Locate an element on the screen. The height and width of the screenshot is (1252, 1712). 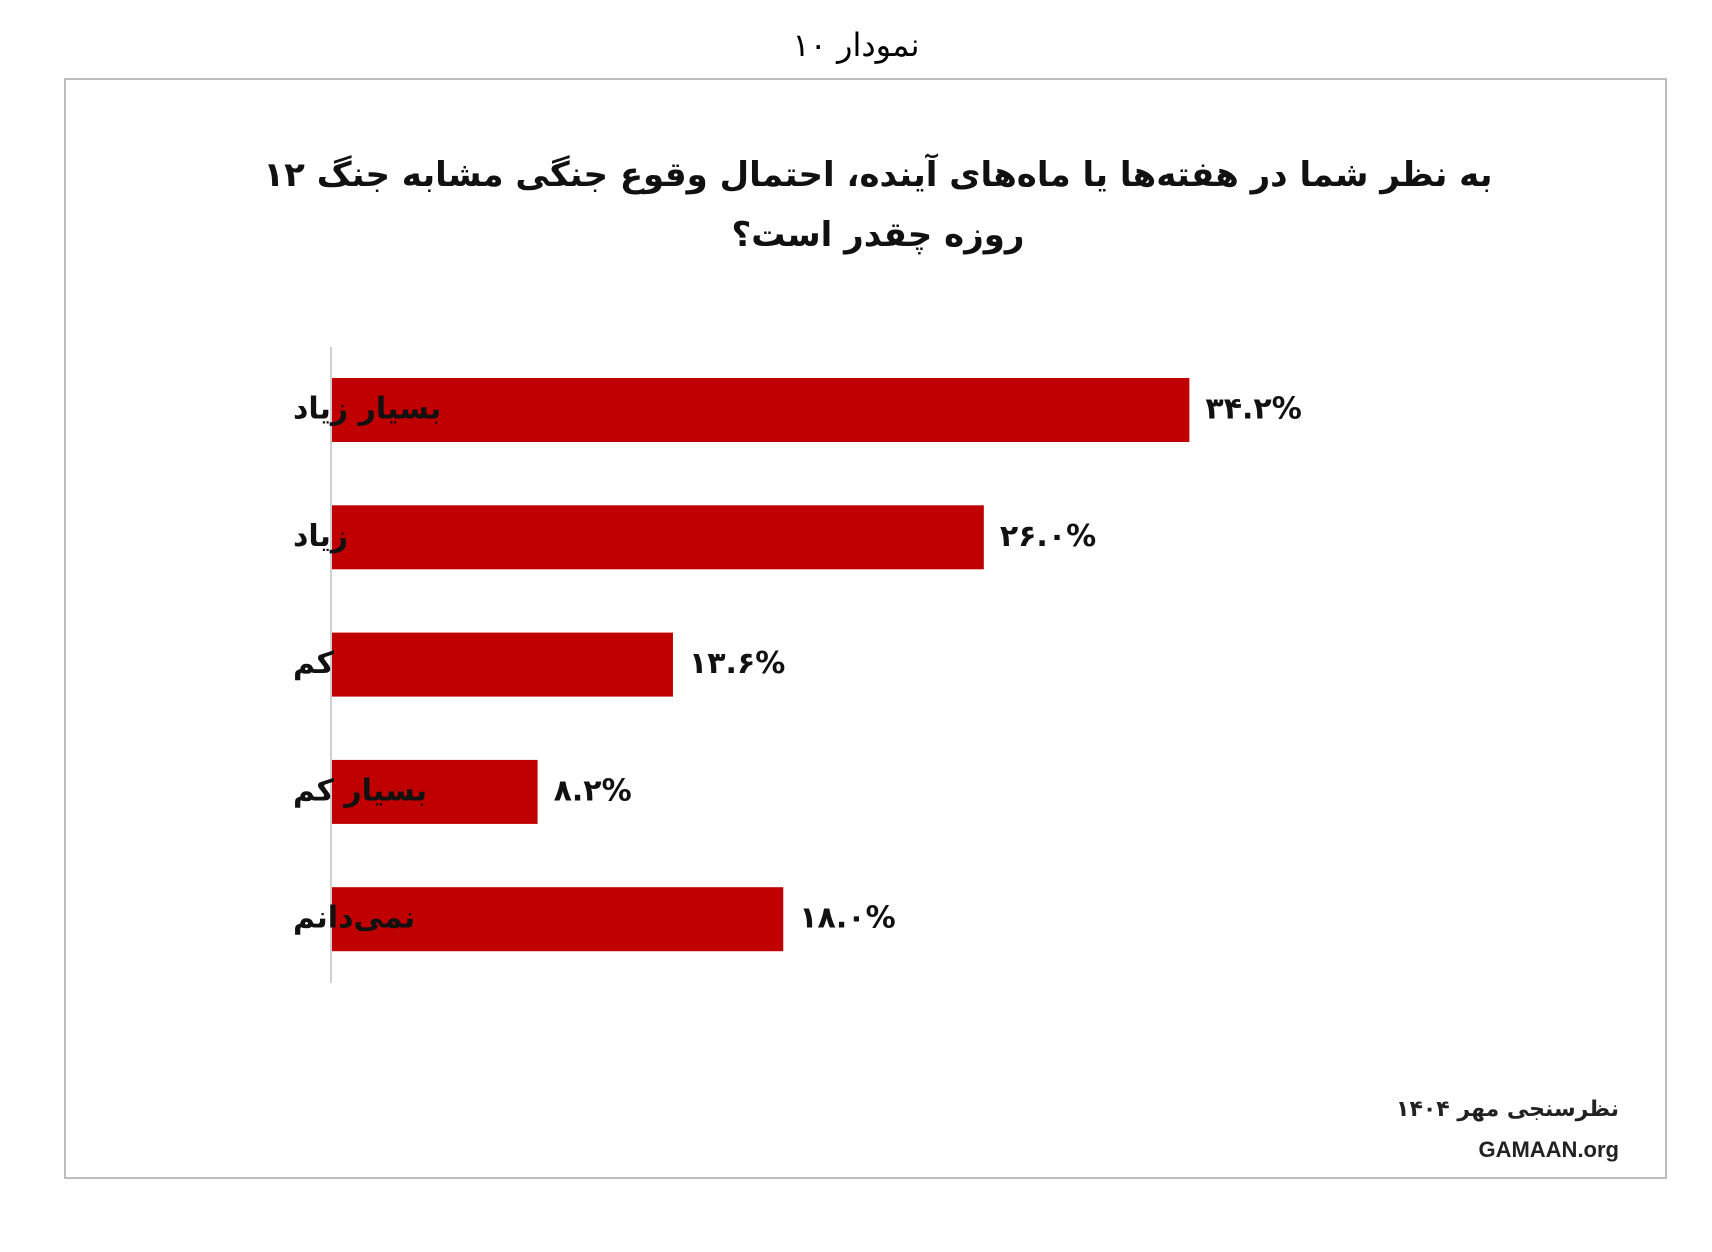
value-label: ۲۶.۰% is located at coordinates (1048, 536).